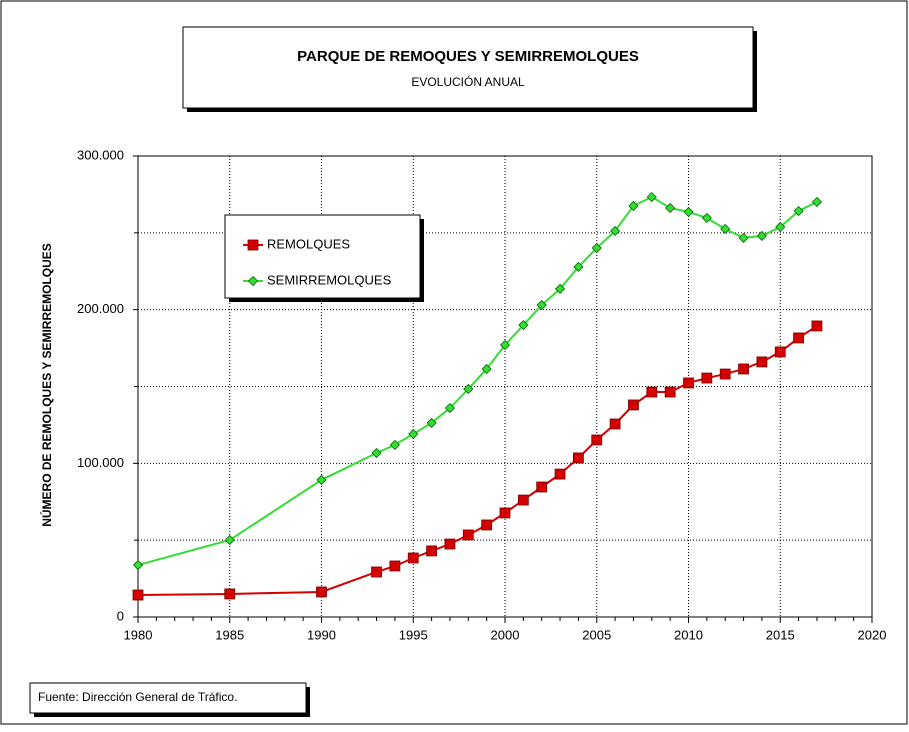 Image resolution: width=909 pixels, height=732 pixels. I want to click on y-tick-label: 0, so click(120, 615).